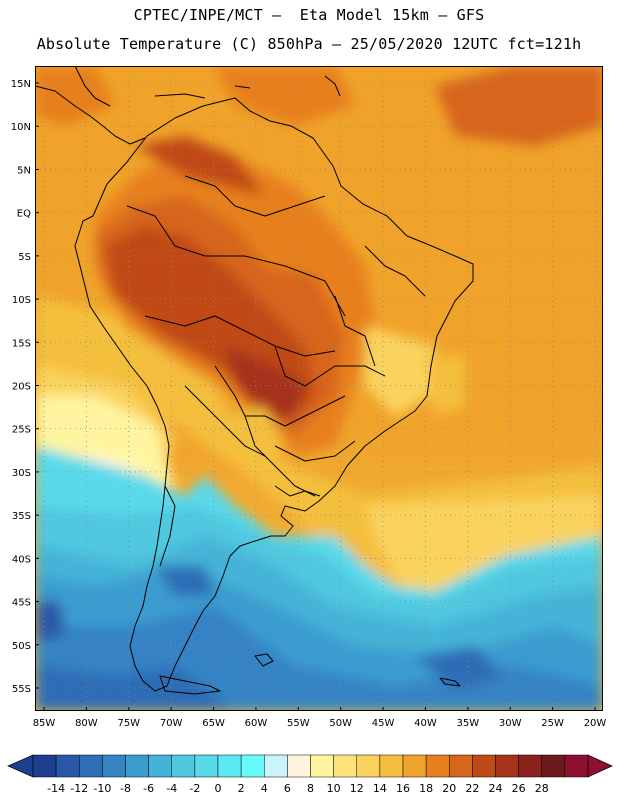 Image resolution: width=618 pixels, height=800 pixels. Describe the element at coordinates (403, 788) in the screenshot. I see `colorbar-label: 16` at that location.